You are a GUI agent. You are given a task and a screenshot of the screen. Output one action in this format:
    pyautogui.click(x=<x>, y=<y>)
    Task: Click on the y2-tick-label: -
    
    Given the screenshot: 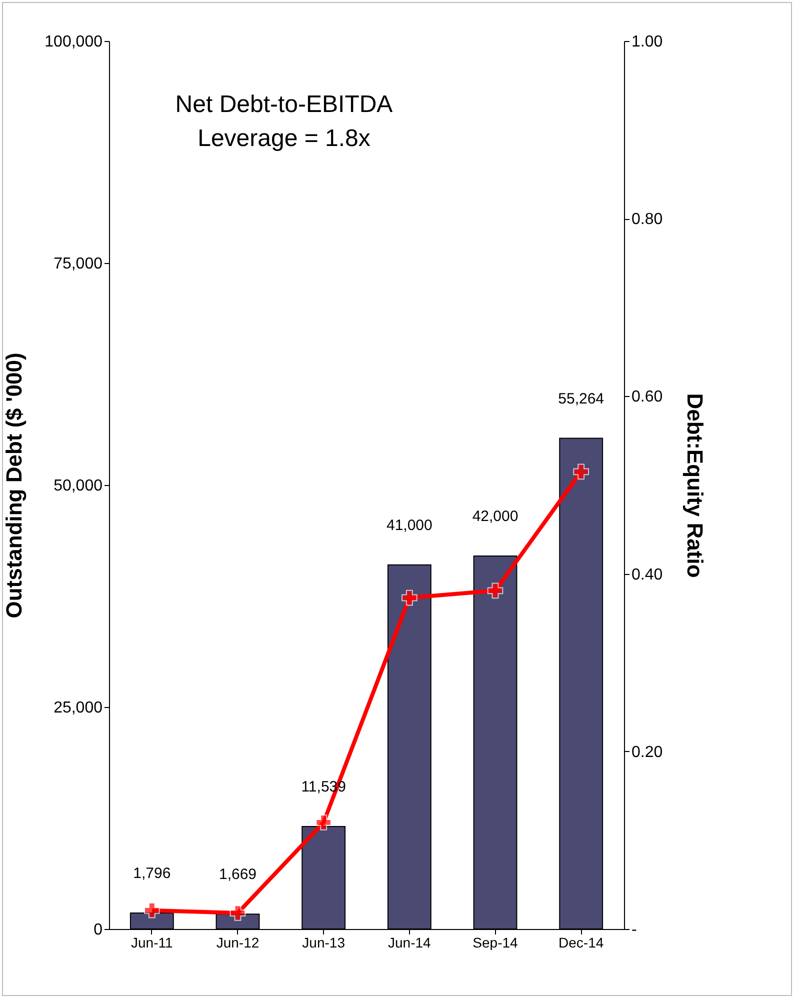 What is the action you would take?
    pyautogui.click(x=634, y=930)
    